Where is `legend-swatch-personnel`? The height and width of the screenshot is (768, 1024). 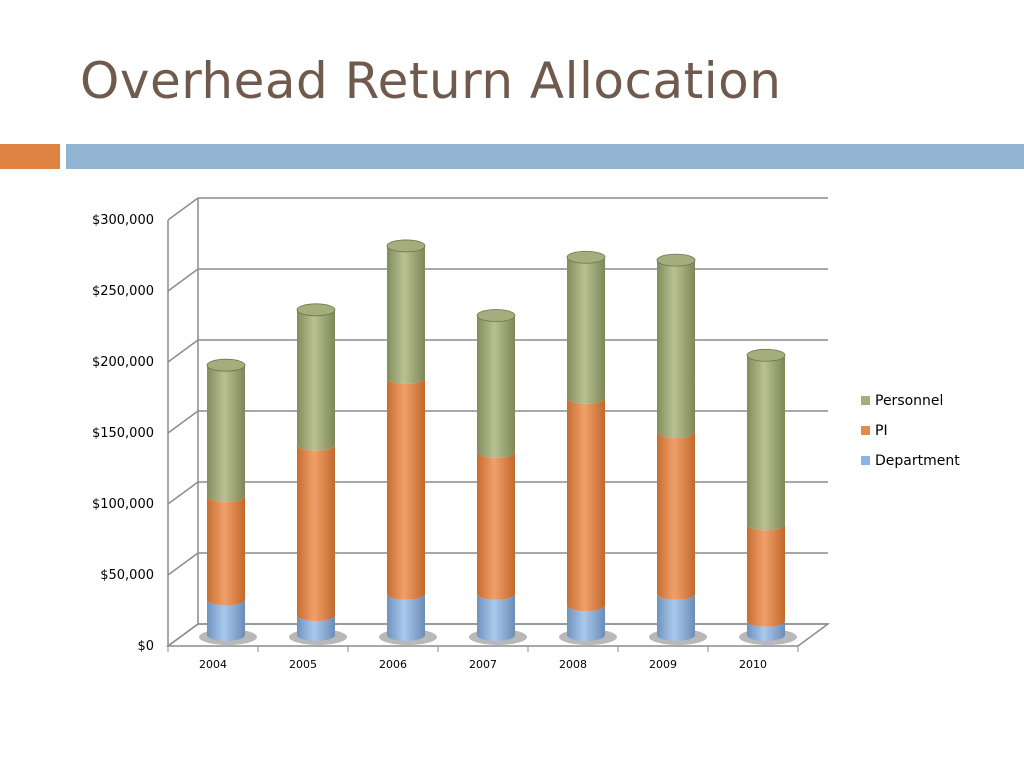 legend-swatch-personnel is located at coordinates (865, 400).